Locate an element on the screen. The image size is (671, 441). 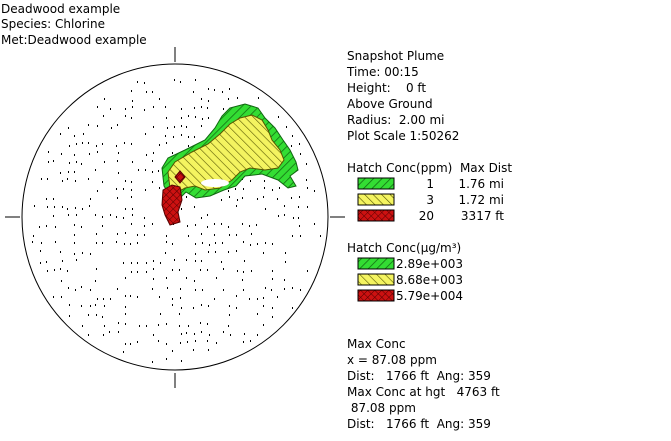
header-line: Deadwood example is located at coordinates (61, 9).